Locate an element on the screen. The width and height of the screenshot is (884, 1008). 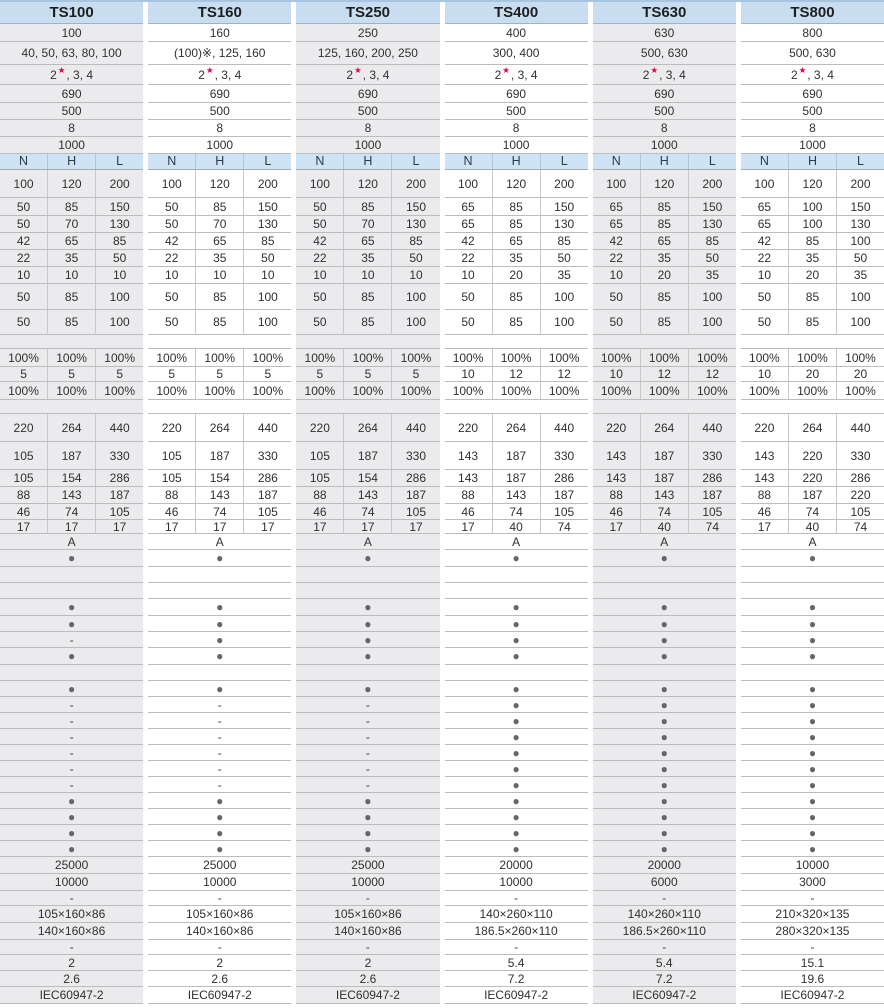
cell-value: 2.6 is located at coordinates (220, 978).